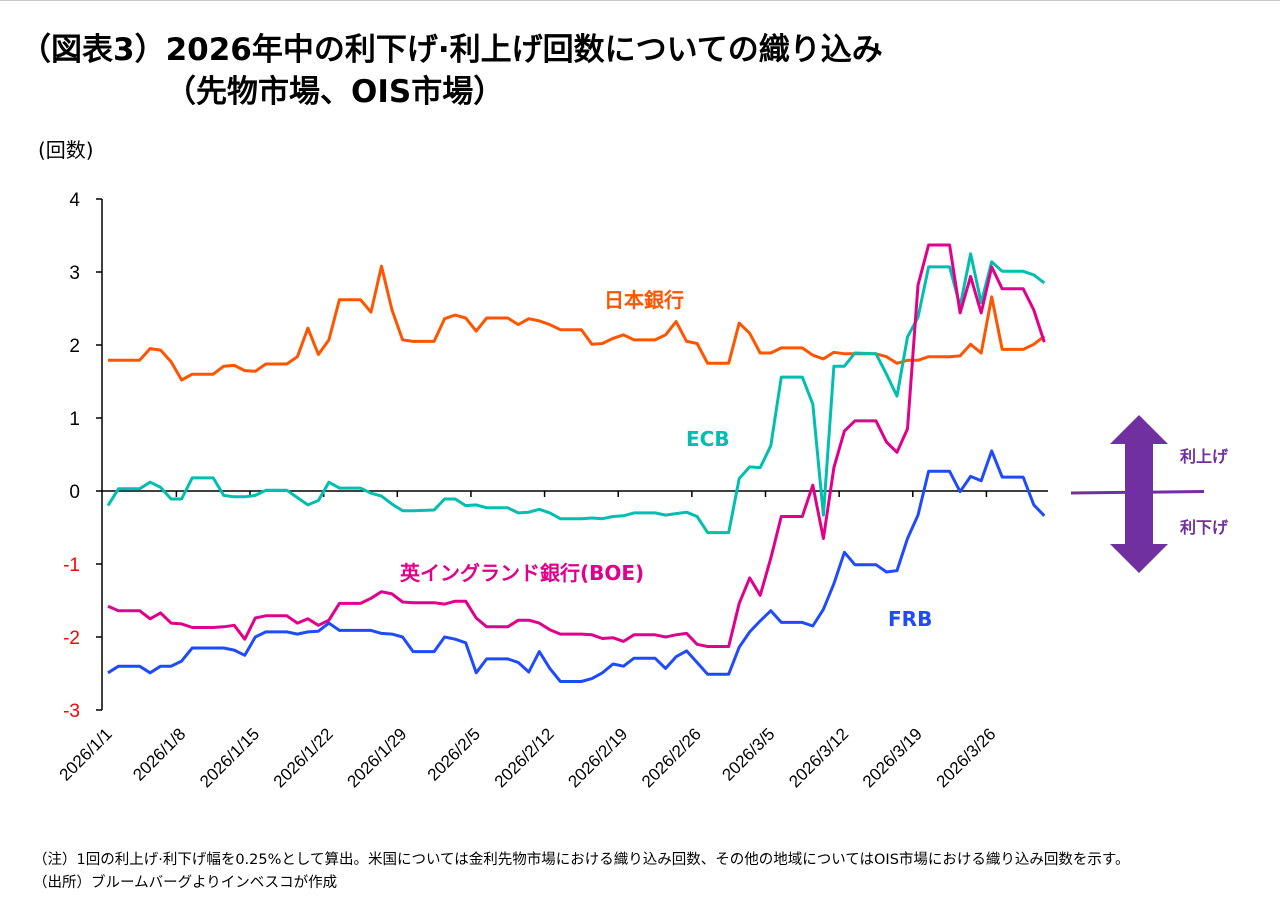 This screenshot has height=910, width=1280. I want to click on series-line-boj, so click(577, 323).